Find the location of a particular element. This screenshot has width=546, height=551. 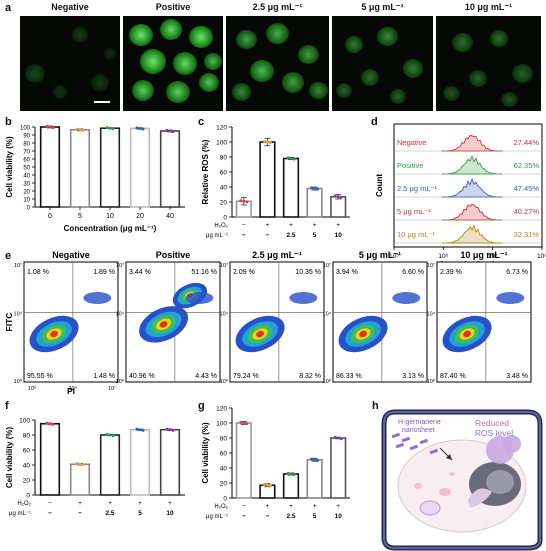

micro-title-5: 10 μg mL⁻¹ is located at coordinates (488, 7).